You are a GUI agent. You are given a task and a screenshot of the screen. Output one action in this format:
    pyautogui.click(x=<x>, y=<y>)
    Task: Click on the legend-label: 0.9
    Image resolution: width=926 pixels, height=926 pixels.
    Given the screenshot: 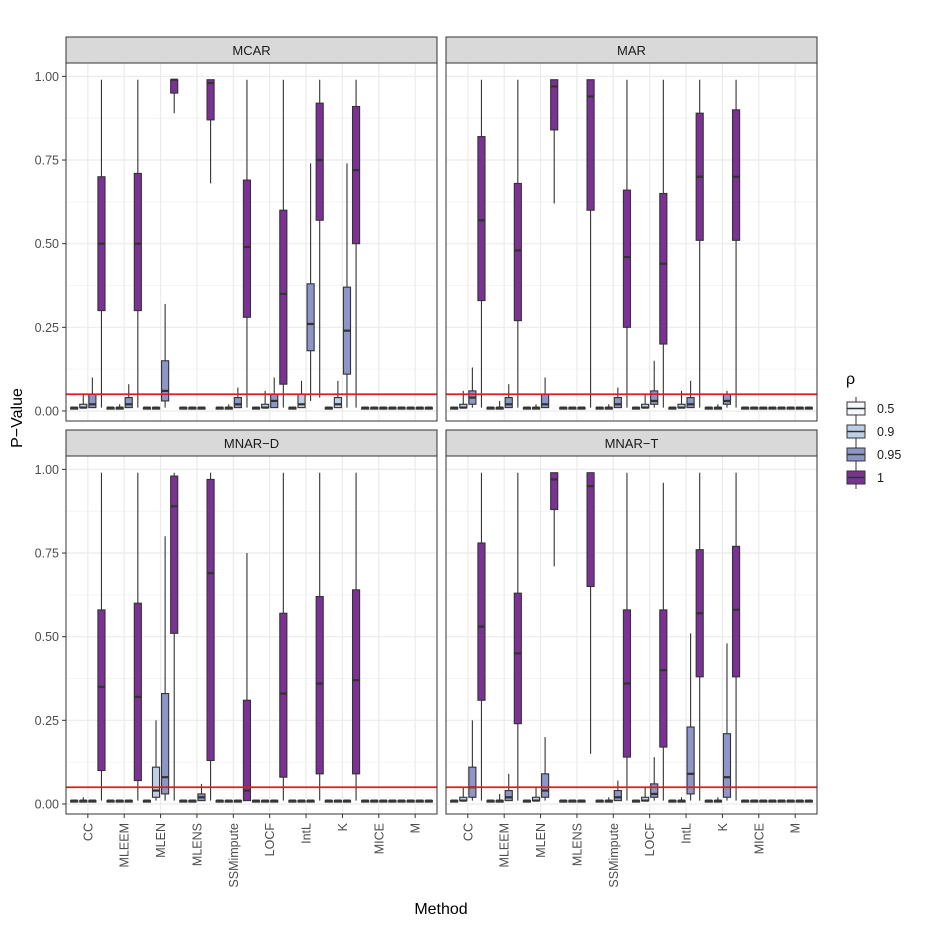 What is the action you would take?
    pyautogui.click(x=885, y=432)
    